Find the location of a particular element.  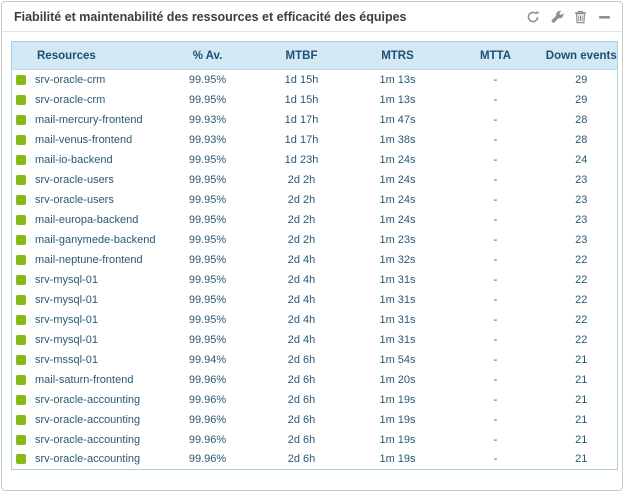

resource-name: mail-mercury-frontend is located at coordinates (89, 119).